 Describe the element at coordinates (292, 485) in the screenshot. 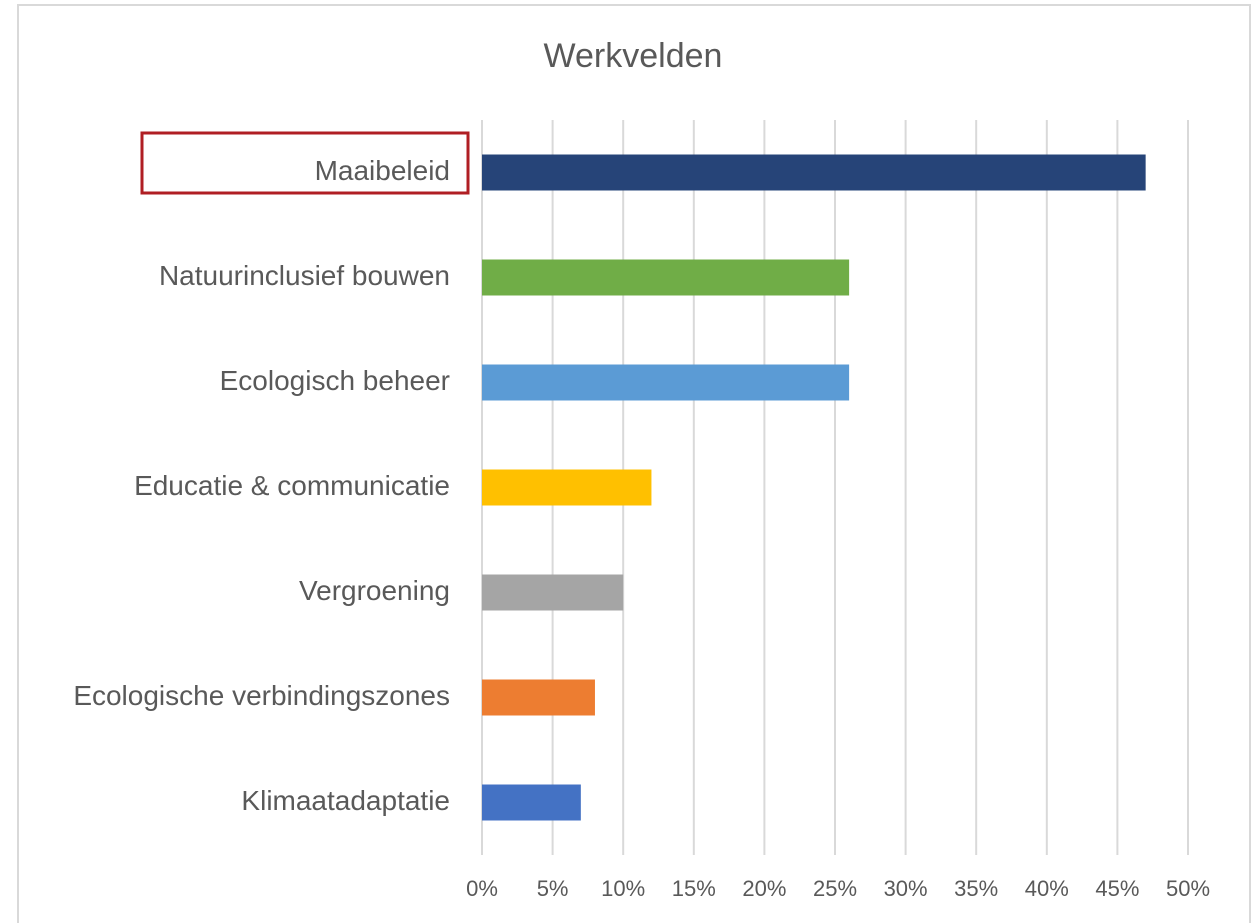

I see `y-tick-label: Educatie & communicatie` at that location.